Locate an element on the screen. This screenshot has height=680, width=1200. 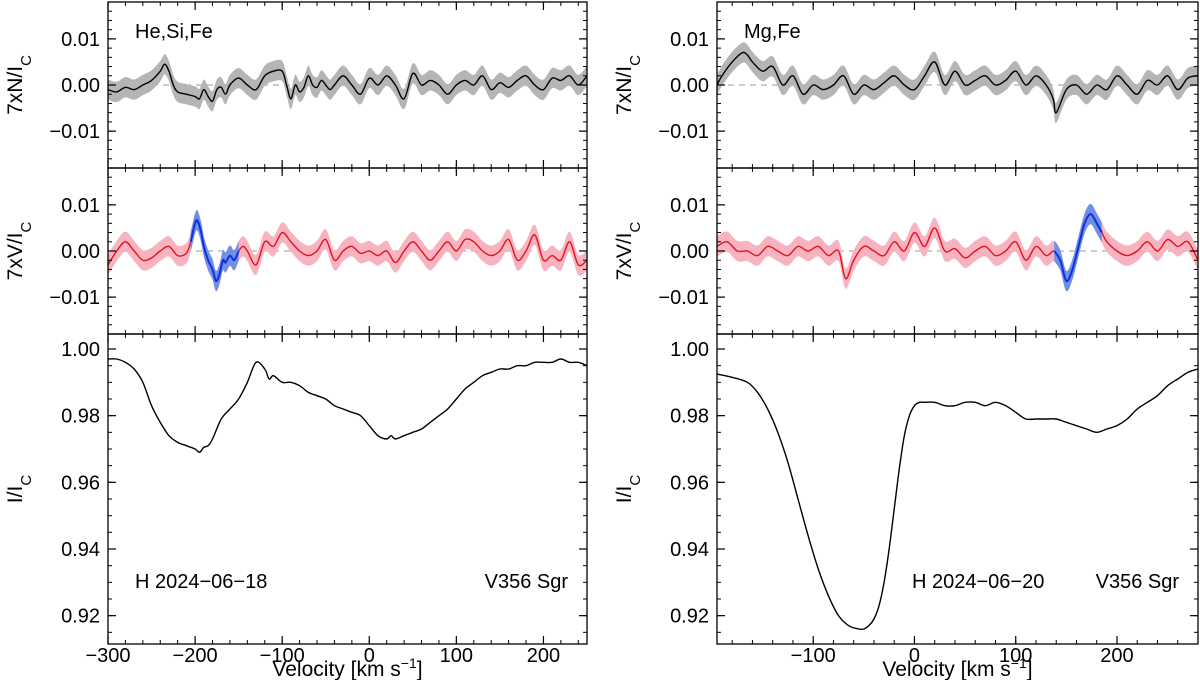
element-annotation: He,Si,Fe is located at coordinates (174, 32).